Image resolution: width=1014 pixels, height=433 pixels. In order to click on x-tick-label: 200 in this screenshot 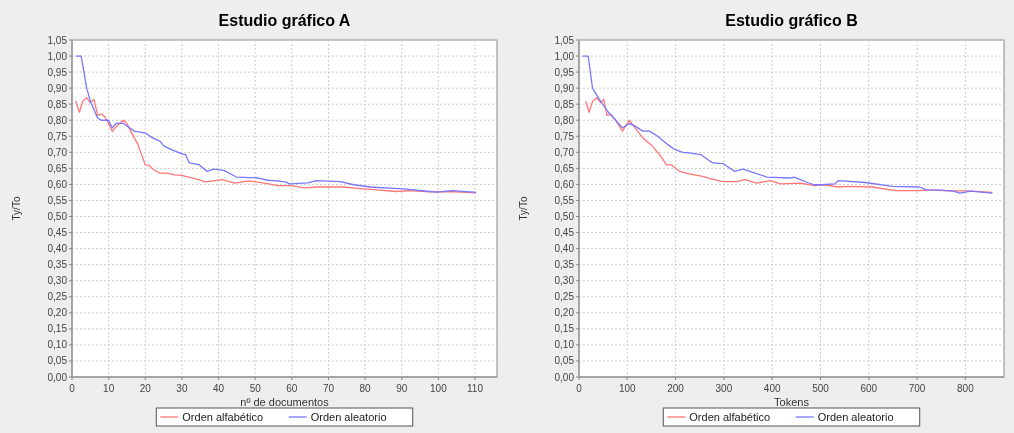, I will do `click(676, 388)`.